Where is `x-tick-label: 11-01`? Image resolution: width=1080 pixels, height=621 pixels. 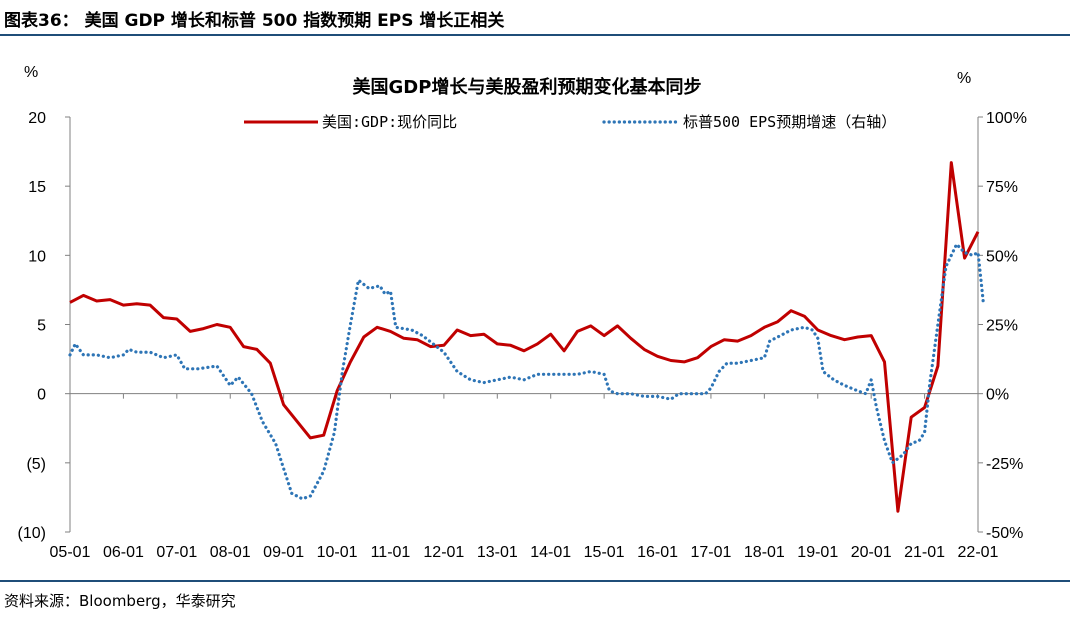
x-tick-label: 11-01 is located at coordinates (391, 552).